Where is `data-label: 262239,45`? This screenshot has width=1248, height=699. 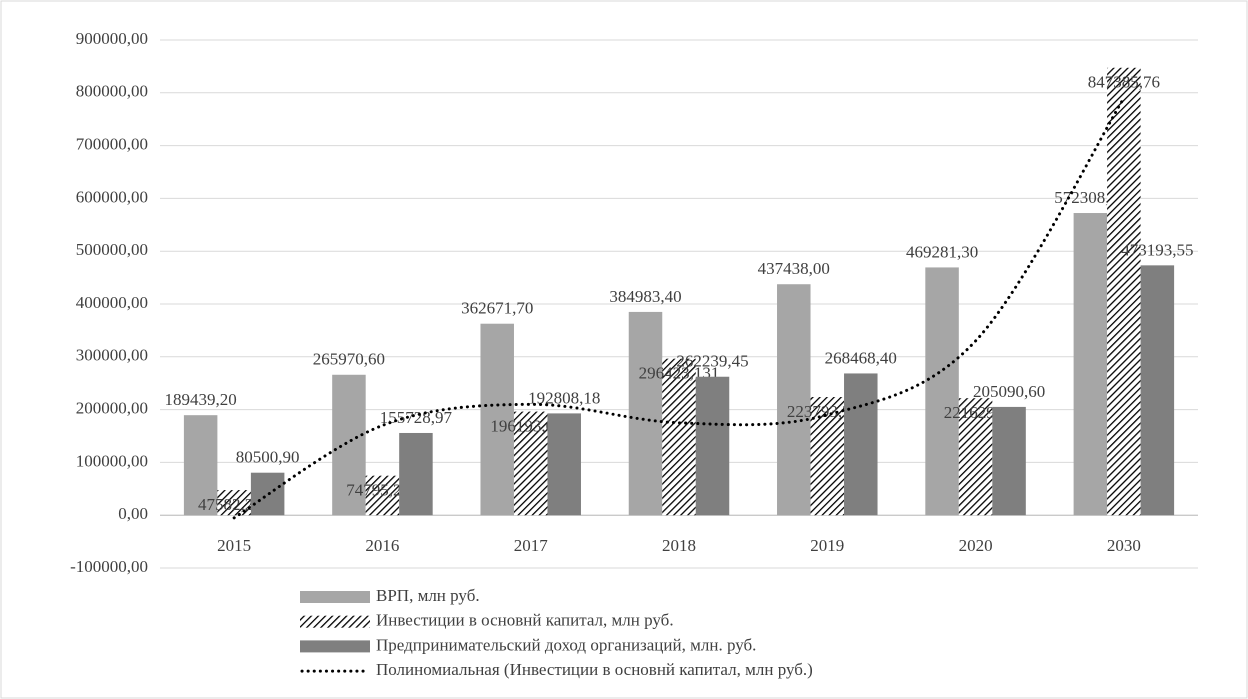
data-label: 262239,45 is located at coordinates (712, 361).